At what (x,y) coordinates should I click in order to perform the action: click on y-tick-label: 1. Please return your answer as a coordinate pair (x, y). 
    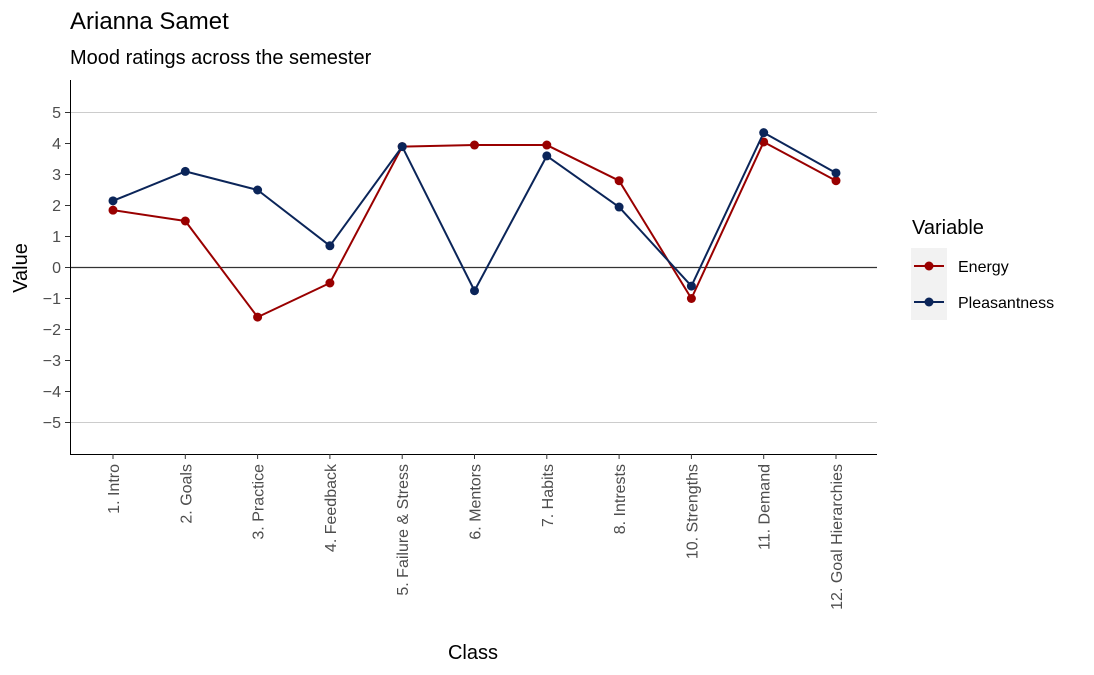
    Looking at the image, I should click on (56, 237).